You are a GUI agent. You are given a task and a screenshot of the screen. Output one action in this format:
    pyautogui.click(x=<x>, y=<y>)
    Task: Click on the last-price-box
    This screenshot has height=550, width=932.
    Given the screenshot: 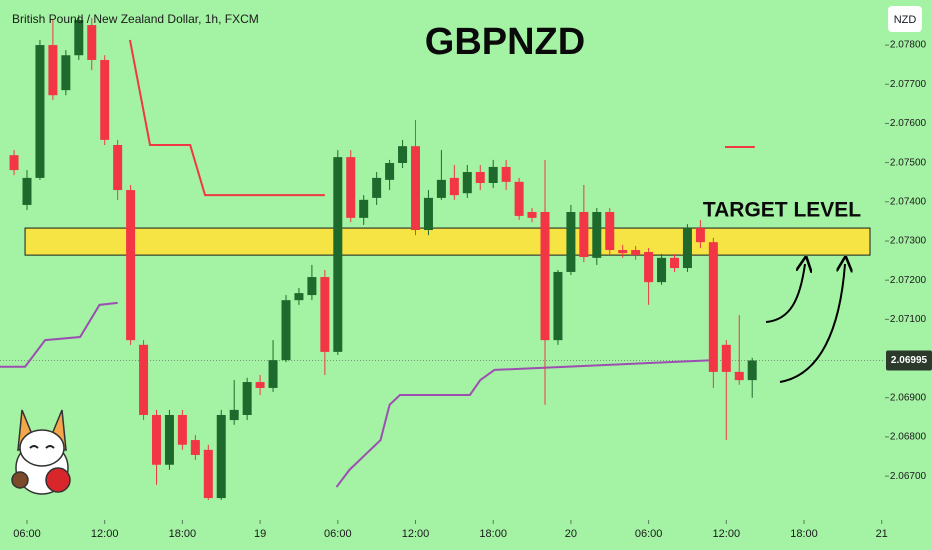 What is the action you would take?
    pyautogui.click(x=909, y=360)
    